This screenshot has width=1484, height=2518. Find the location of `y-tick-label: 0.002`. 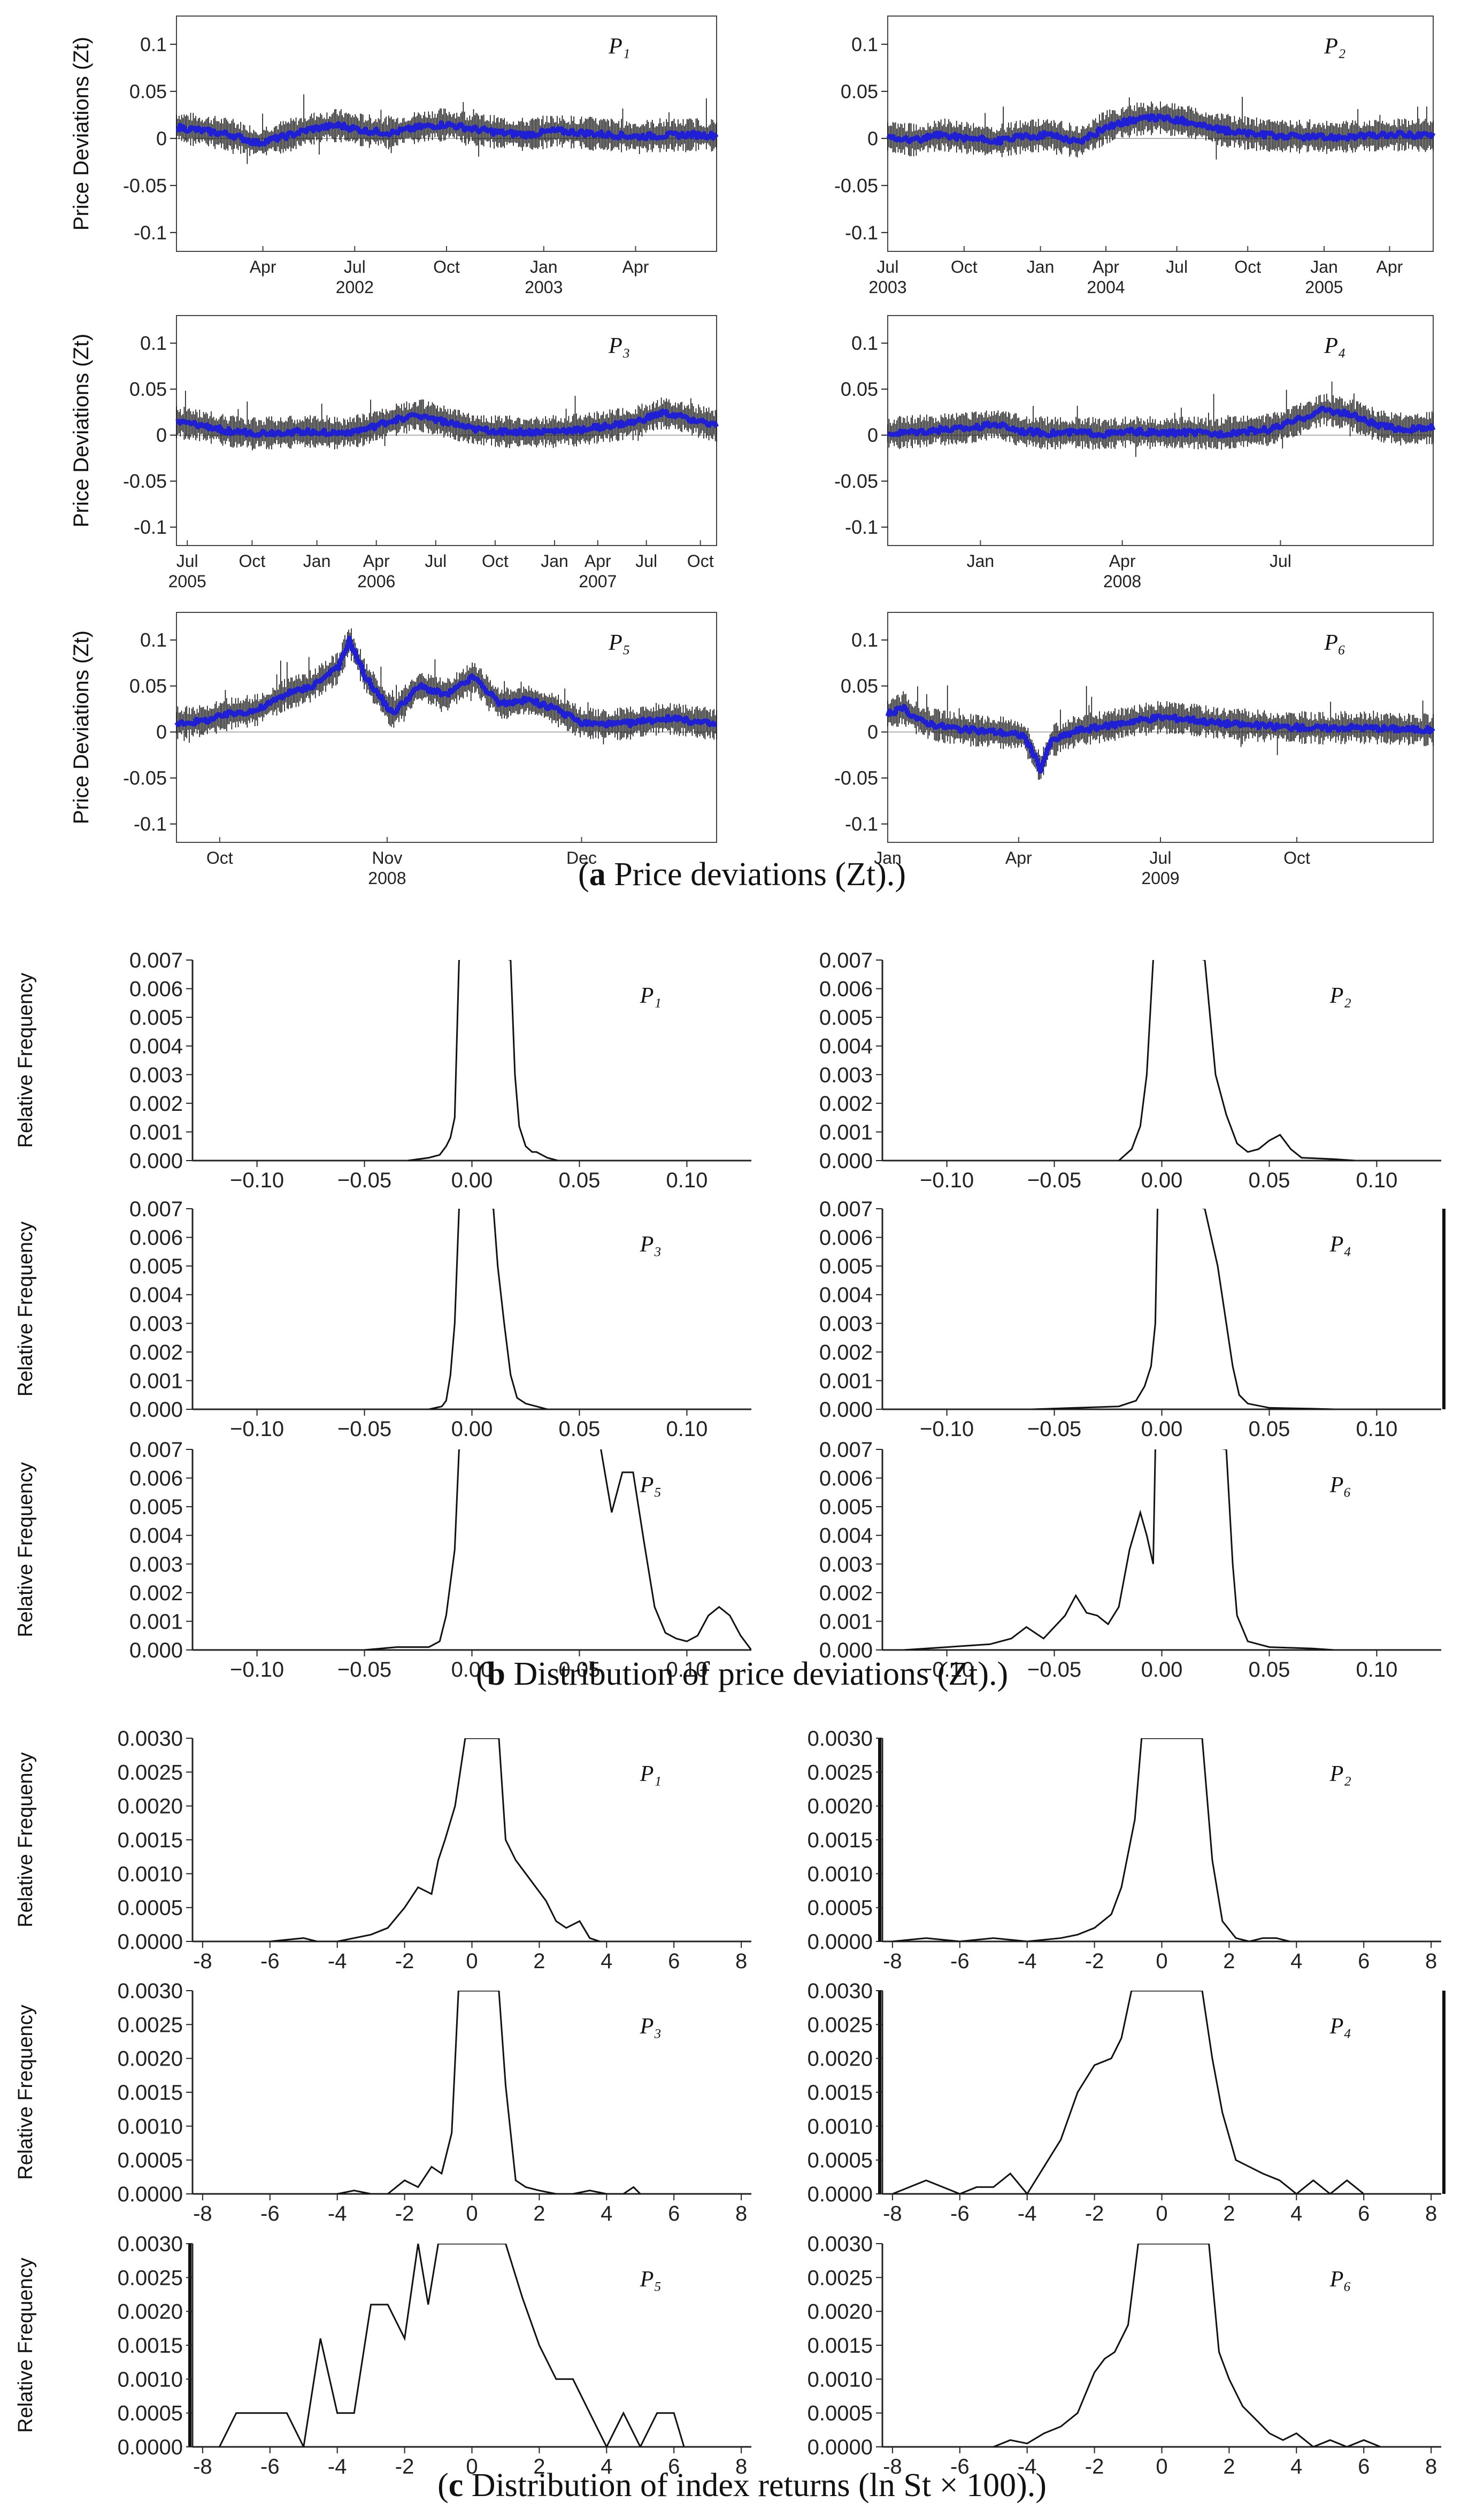

y-tick-label: 0.002 is located at coordinates (846, 1594).